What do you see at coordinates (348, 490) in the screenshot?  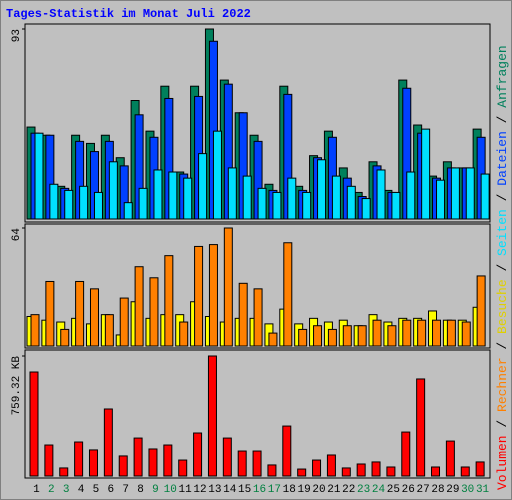 I see `x-tick-label: 22` at bounding box center [348, 490].